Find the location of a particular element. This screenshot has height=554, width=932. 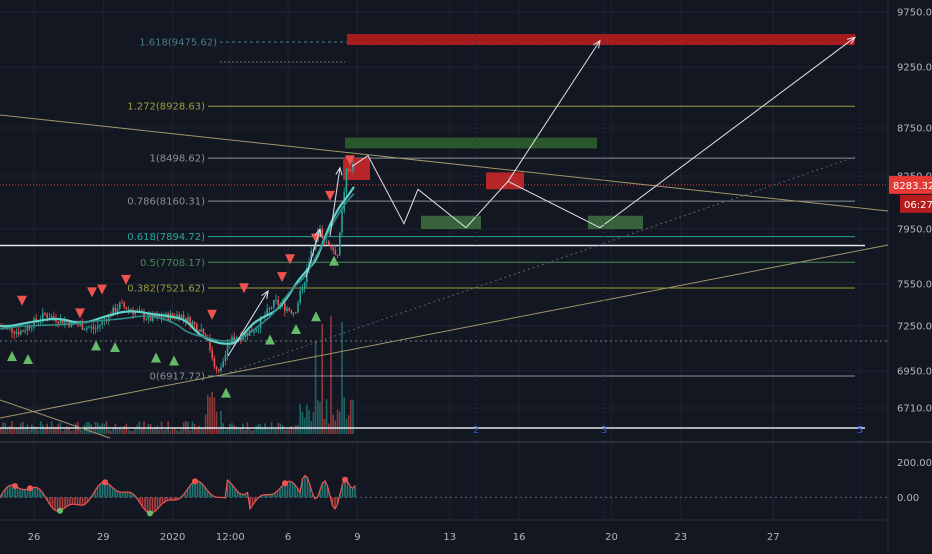

date-tick-2: 2020 is located at coordinates (172, 537).